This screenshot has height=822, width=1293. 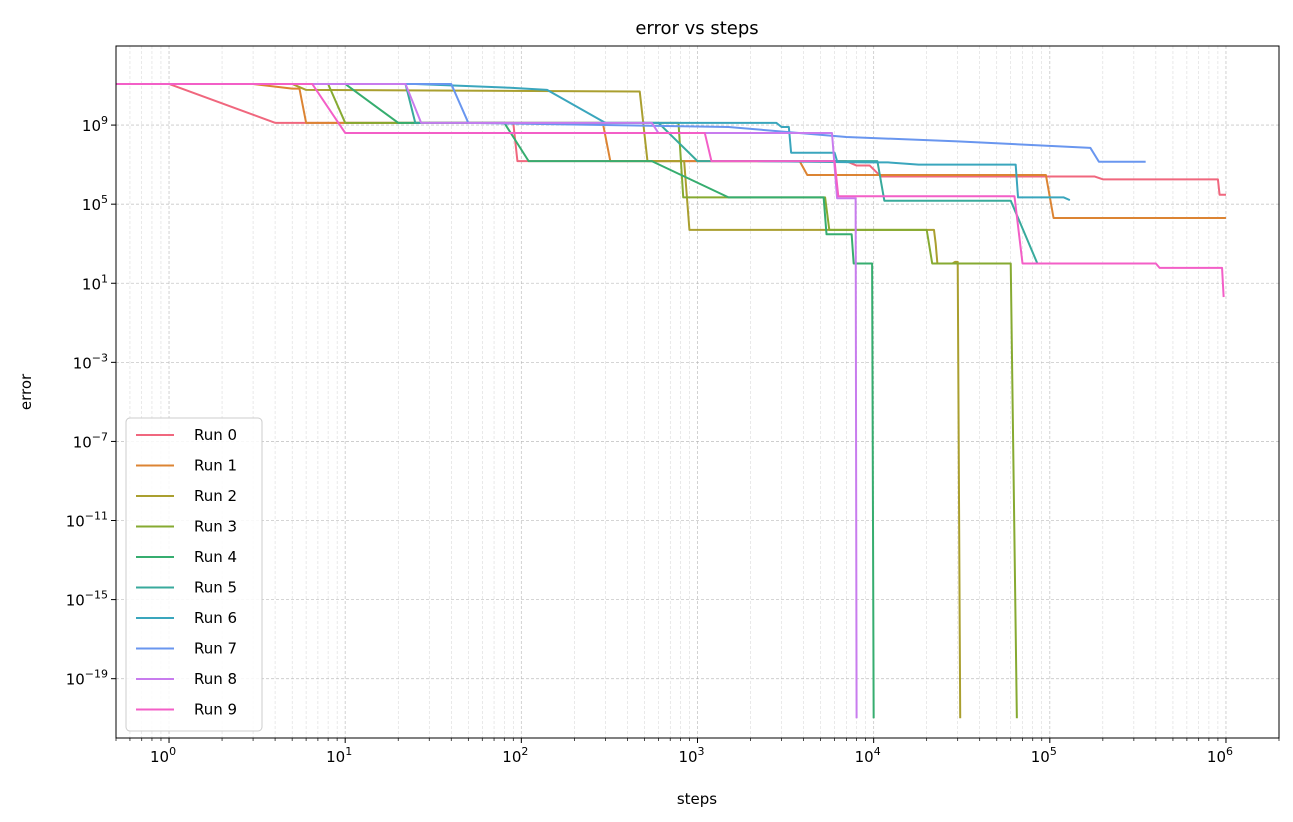 I want to click on legend-label: Run 1, so click(x=215, y=466).